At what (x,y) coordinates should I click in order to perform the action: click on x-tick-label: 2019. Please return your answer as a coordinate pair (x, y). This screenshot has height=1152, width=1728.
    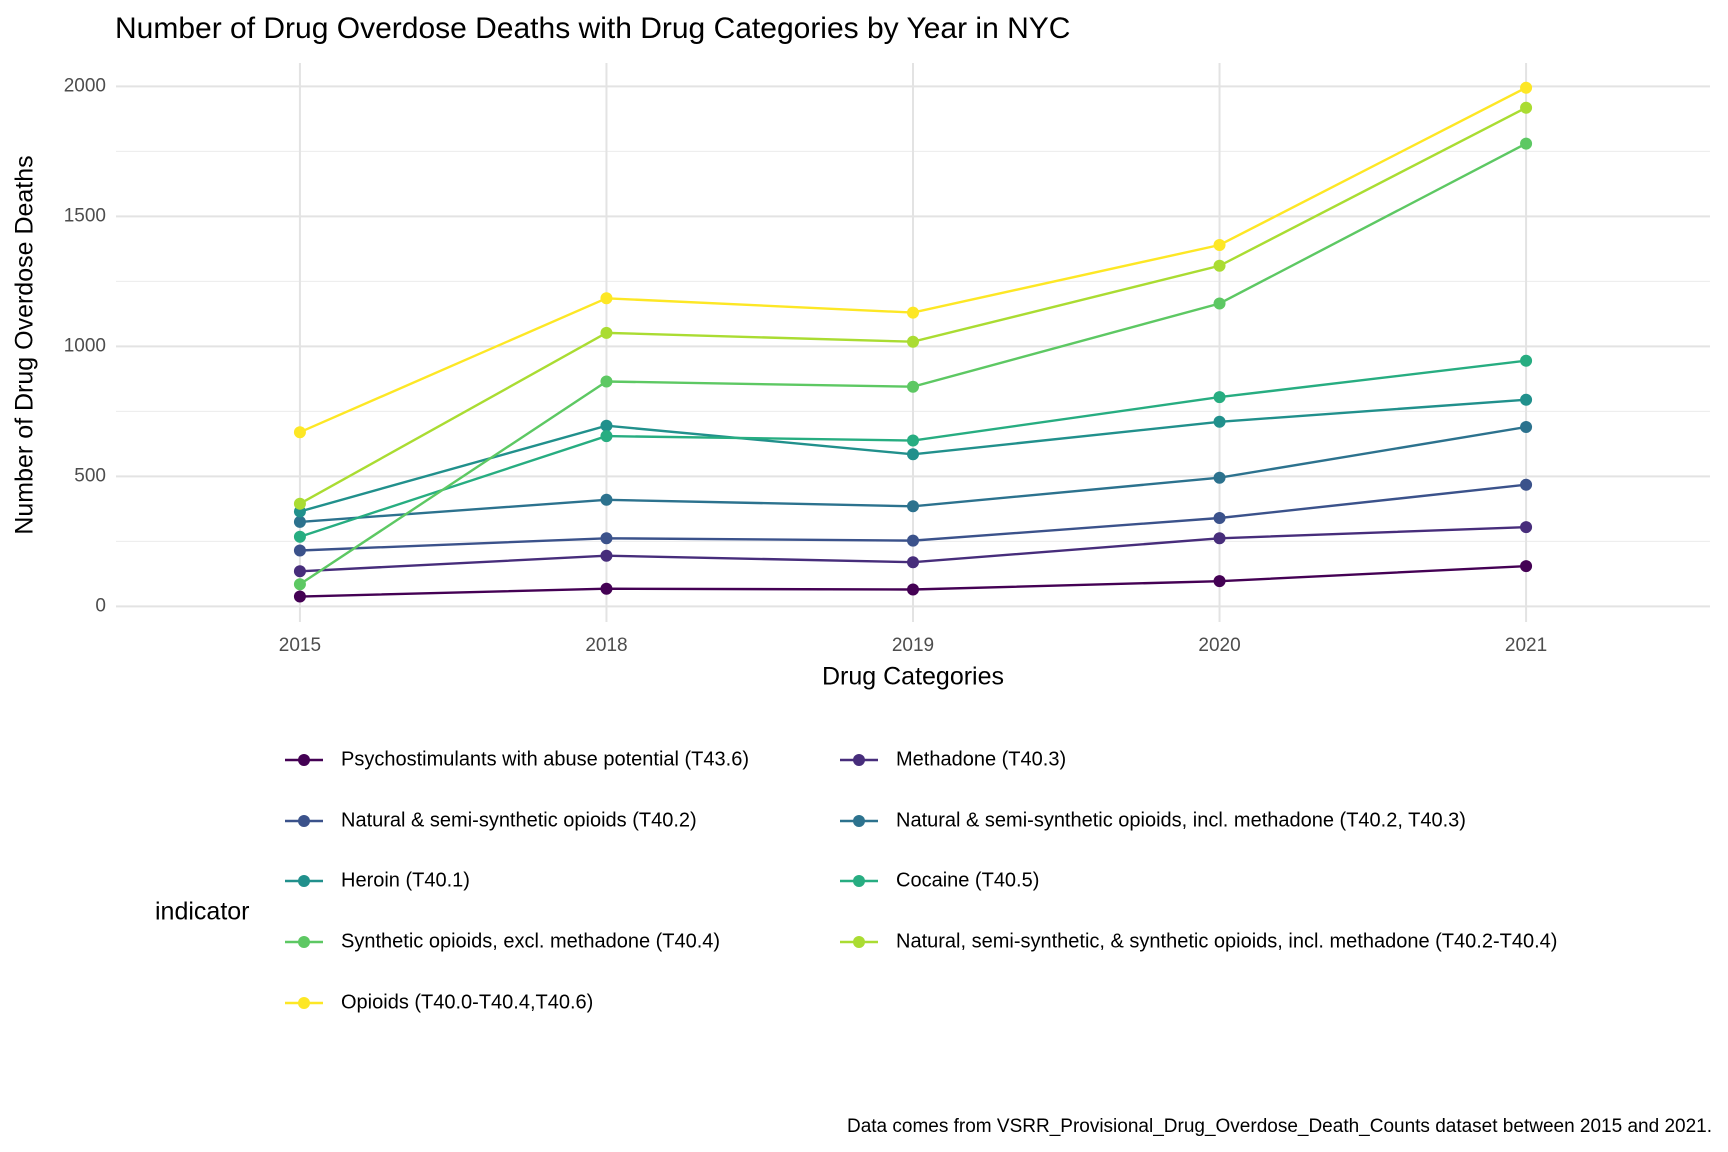
    Looking at the image, I should click on (913, 645).